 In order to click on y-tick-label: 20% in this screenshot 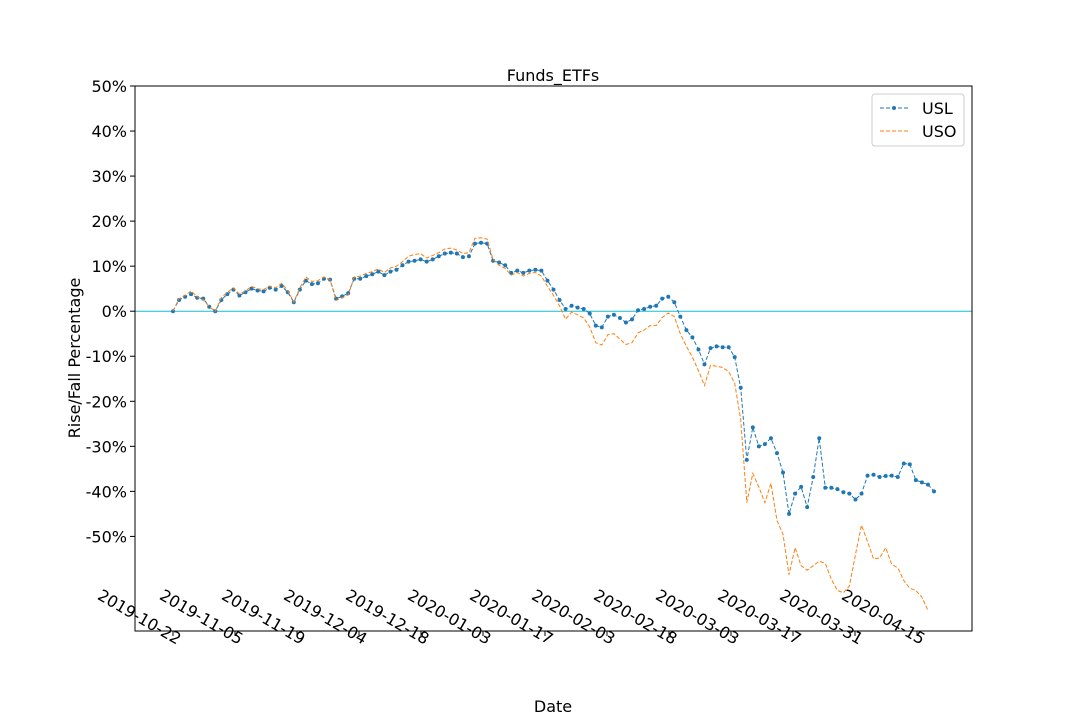, I will do `click(109, 221)`.